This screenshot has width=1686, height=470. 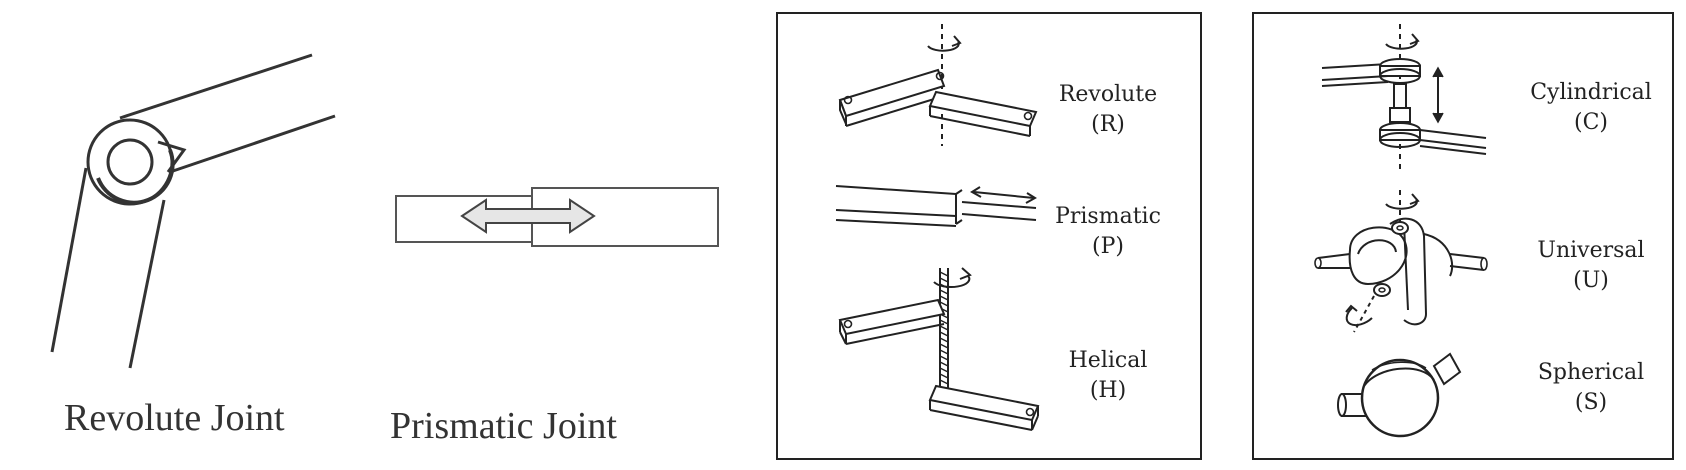 I want to click on joint-name: Cylindrical, so click(x=1591, y=92).